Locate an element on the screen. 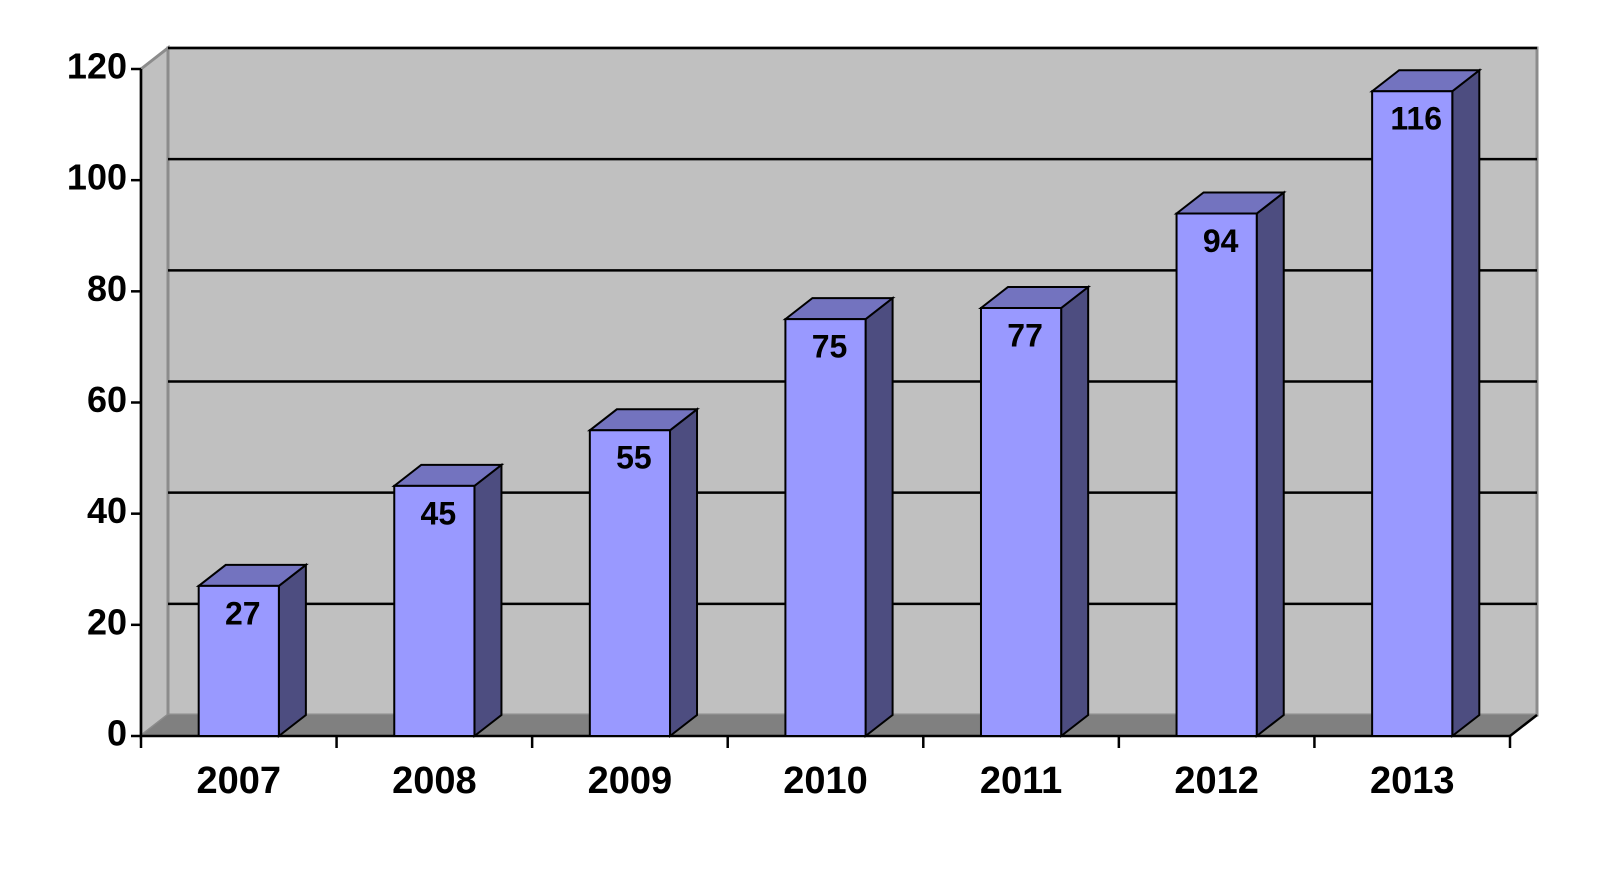 Image resolution: width=1600 pixels, height=874 pixels. x-axis-depth is located at coordinates (1523, 725).